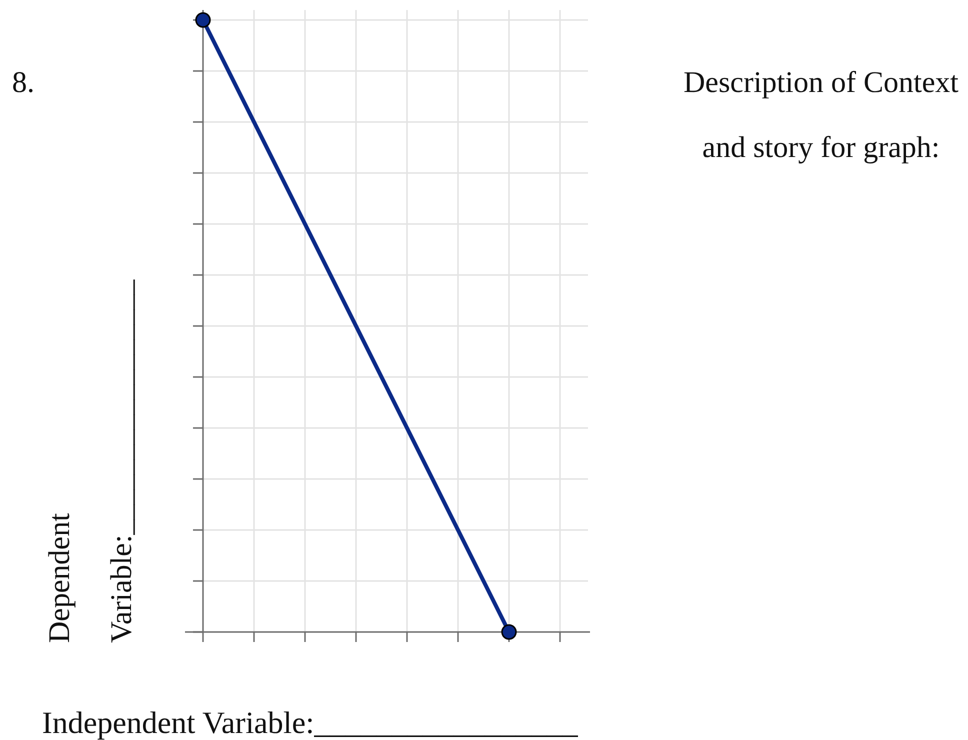 This screenshot has width=968, height=740. What do you see at coordinates (24, 82) in the screenshot?
I see `text: 8.` at bounding box center [24, 82].